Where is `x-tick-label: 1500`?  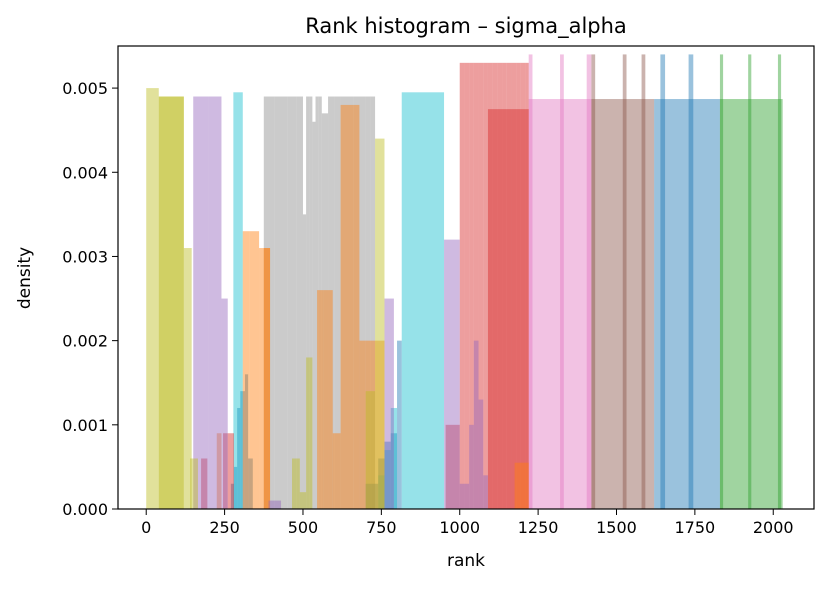
x-tick-label: 1500 is located at coordinates (616, 527).